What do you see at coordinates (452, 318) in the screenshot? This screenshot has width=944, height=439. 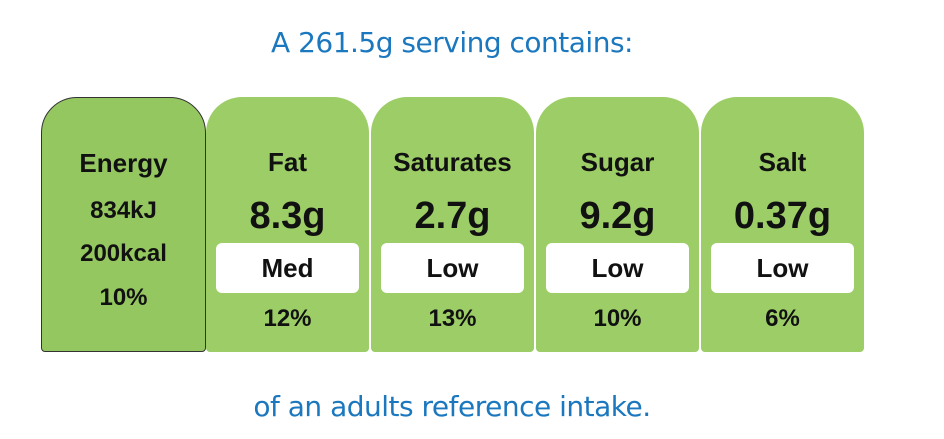 I see `nutrient-percent: 13%` at bounding box center [452, 318].